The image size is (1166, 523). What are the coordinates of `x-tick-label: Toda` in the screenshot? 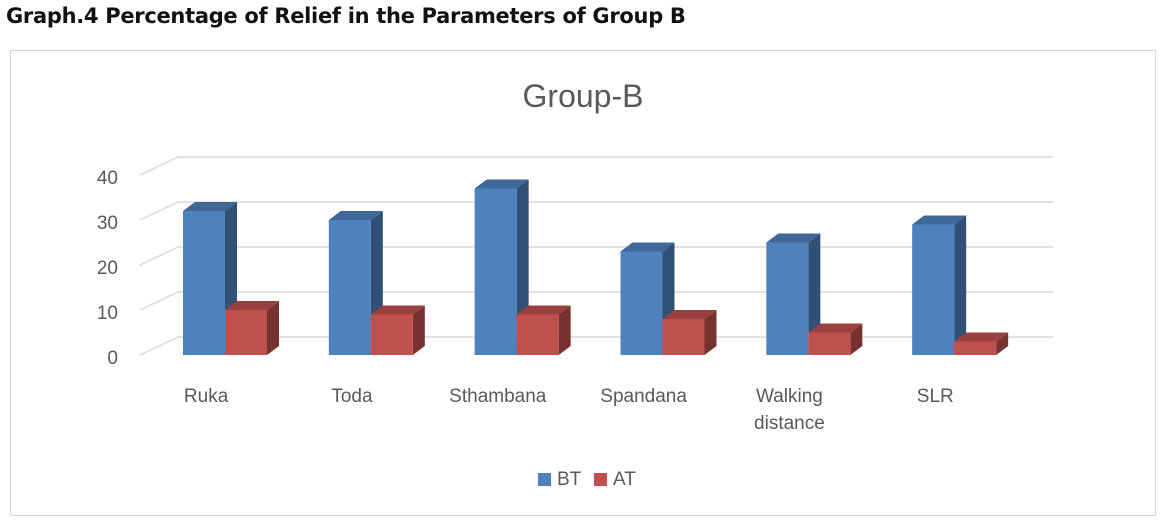 It's located at (352, 396).